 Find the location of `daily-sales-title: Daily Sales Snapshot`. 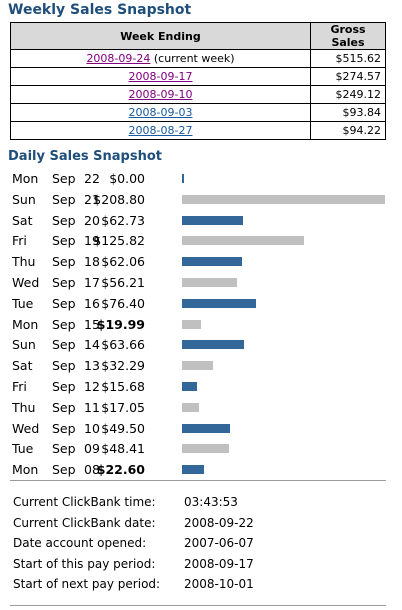

daily-sales-title: Daily Sales Snapshot is located at coordinates (85, 156).